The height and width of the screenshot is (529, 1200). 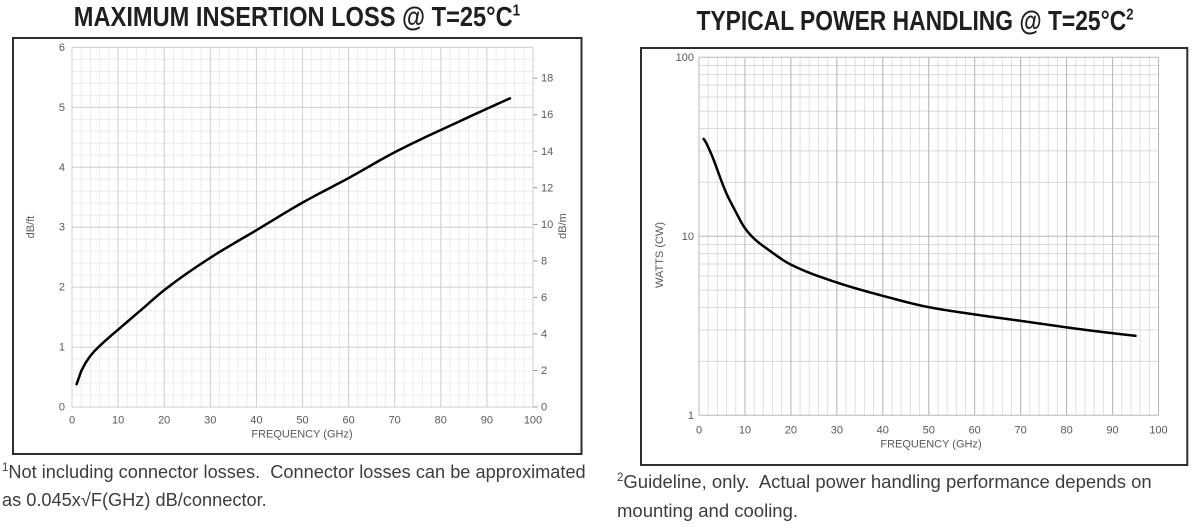 What do you see at coordinates (563, 226) in the screenshot?
I see `svg-text: dB/m` at bounding box center [563, 226].